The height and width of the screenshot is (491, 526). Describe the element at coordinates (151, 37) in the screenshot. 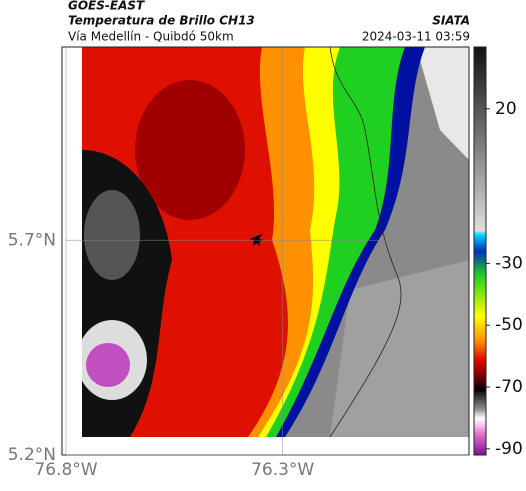

I see `region: Vía Medellín - Quibdó 50km` at that location.